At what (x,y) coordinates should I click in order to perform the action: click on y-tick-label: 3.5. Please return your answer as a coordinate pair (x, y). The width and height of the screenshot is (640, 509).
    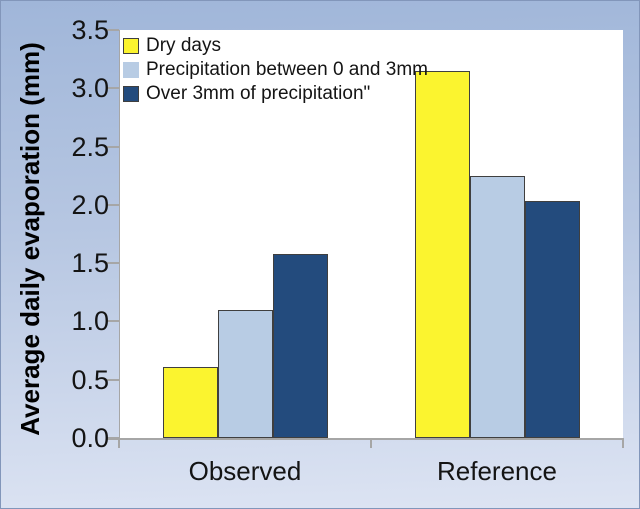
    Looking at the image, I should click on (90, 30).